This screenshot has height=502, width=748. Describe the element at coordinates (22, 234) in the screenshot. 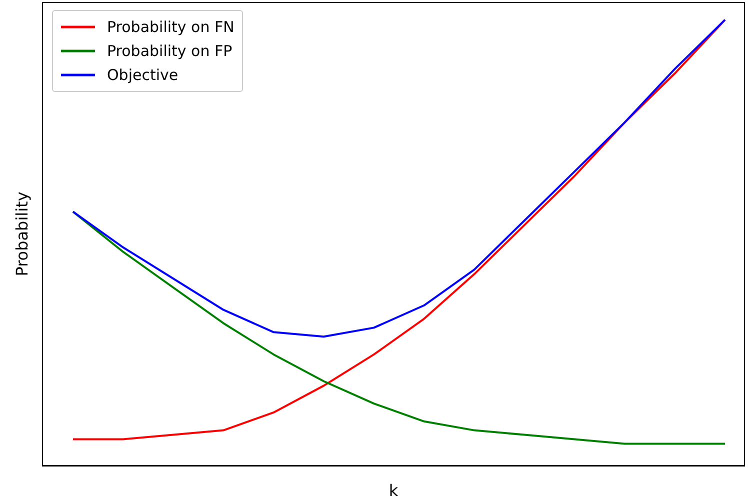

I see `y-axis-title: Probability` at that location.